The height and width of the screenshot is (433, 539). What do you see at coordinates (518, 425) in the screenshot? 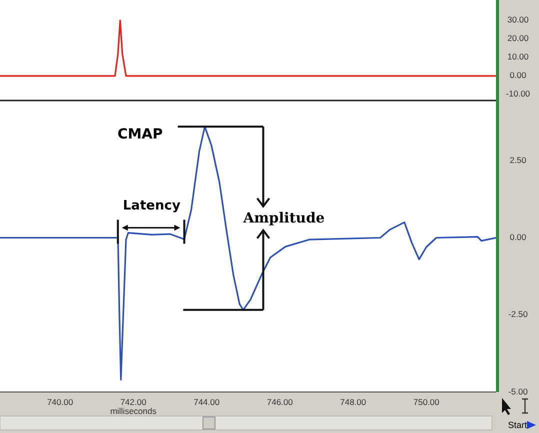
I see `text: Start` at bounding box center [518, 425].